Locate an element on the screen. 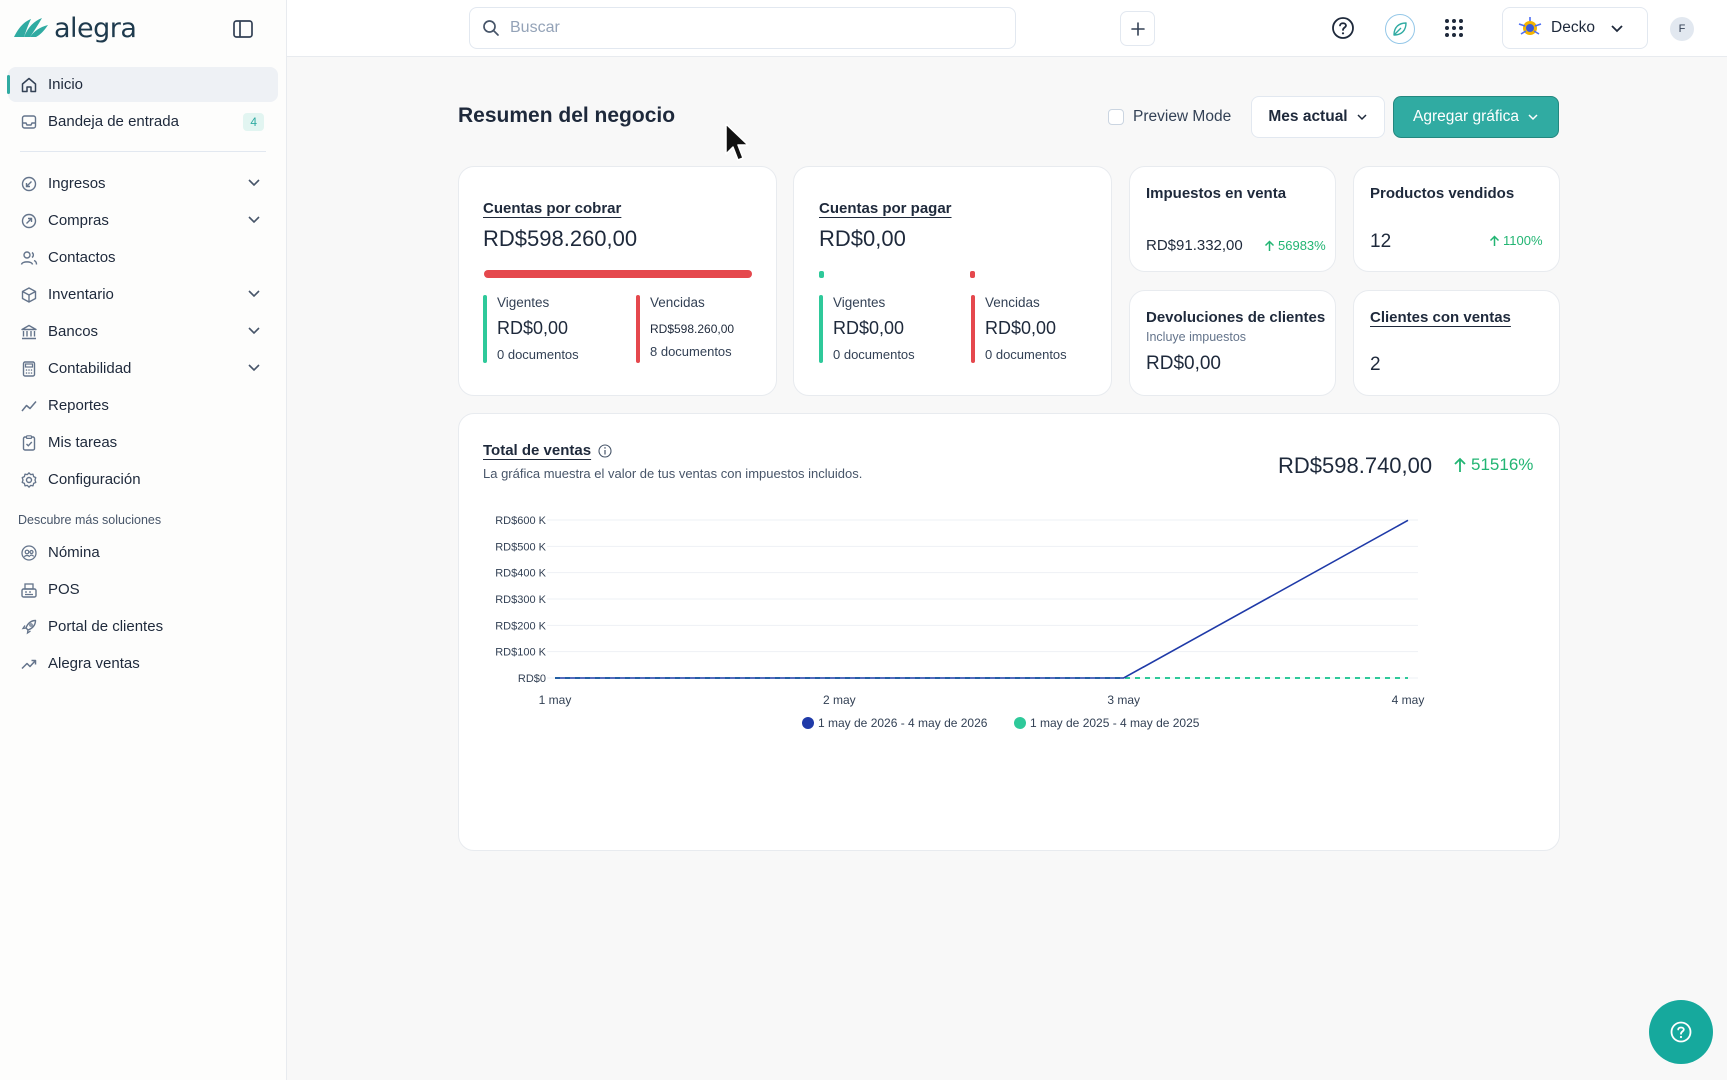 Image resolution: width=1727 pixels, height=1080 pixels. sidebar-item-ingresos: Ingresos is located at coordinates (143, 183).